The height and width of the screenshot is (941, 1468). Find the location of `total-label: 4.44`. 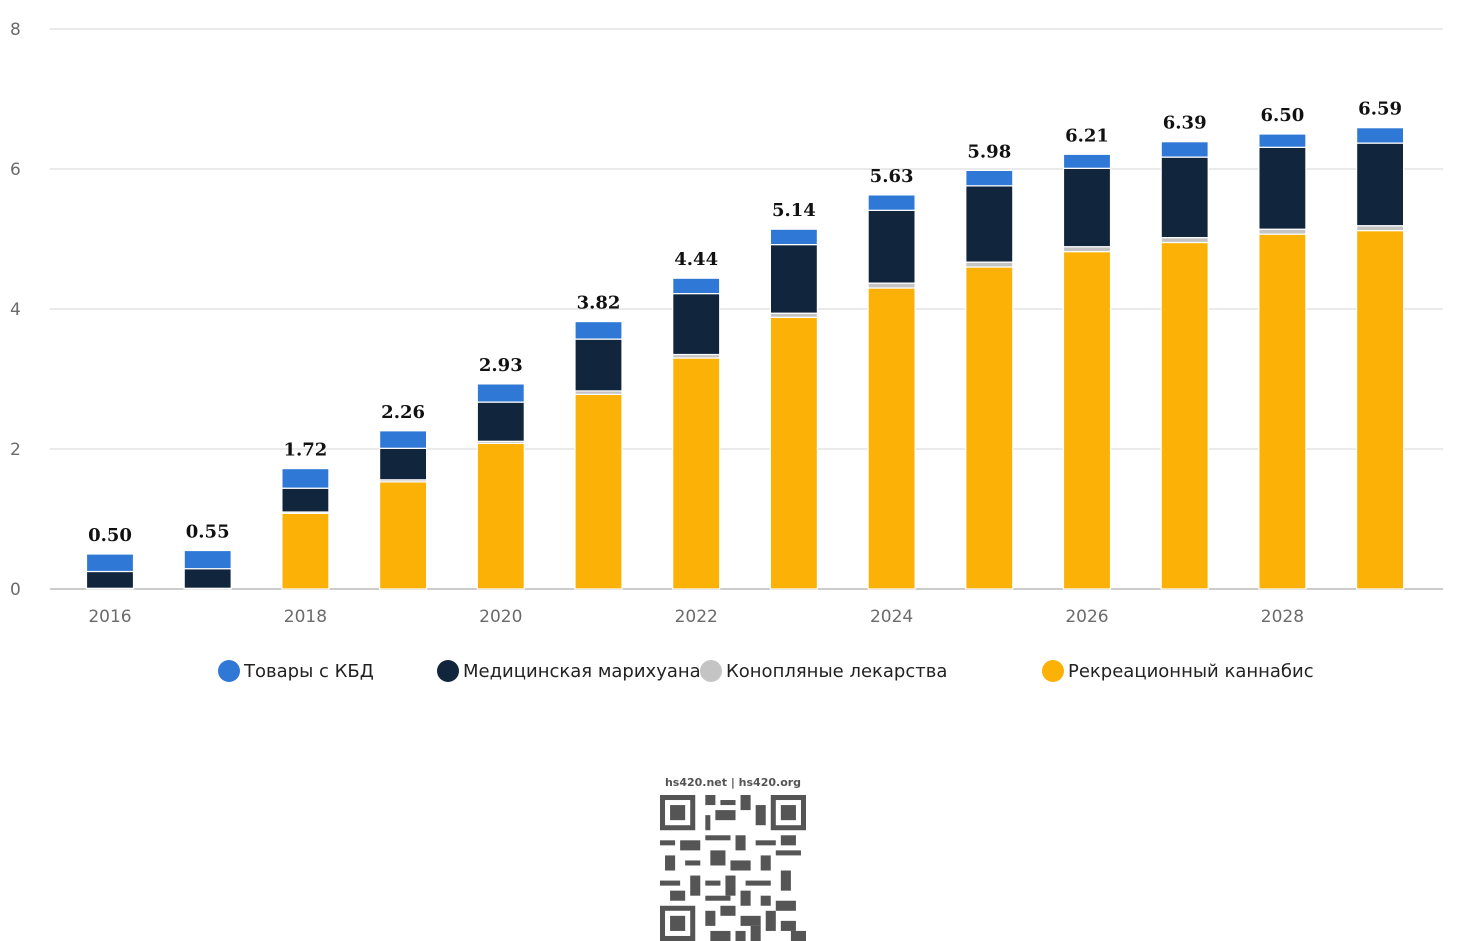

total-label: 4.44 is located at coordinates (696, 259).